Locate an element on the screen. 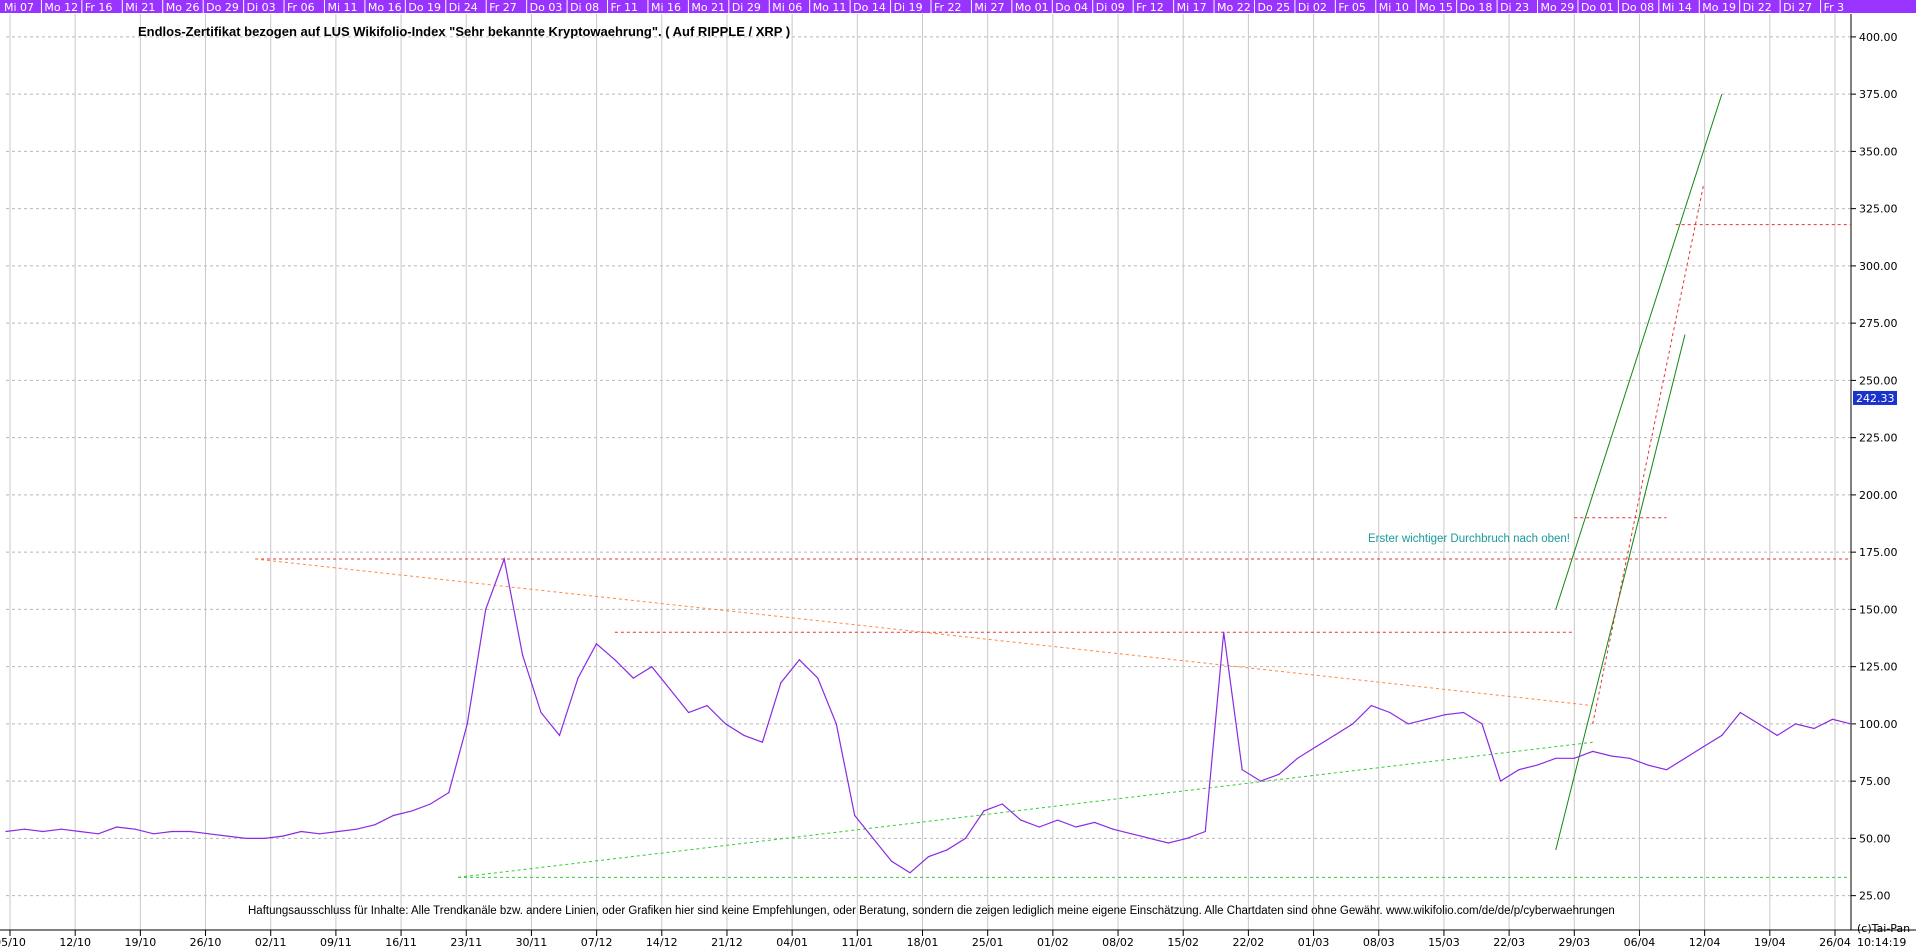 The image size is (1916, 952). x-tick-label: 04/01 is located at coordinates (792, 942).